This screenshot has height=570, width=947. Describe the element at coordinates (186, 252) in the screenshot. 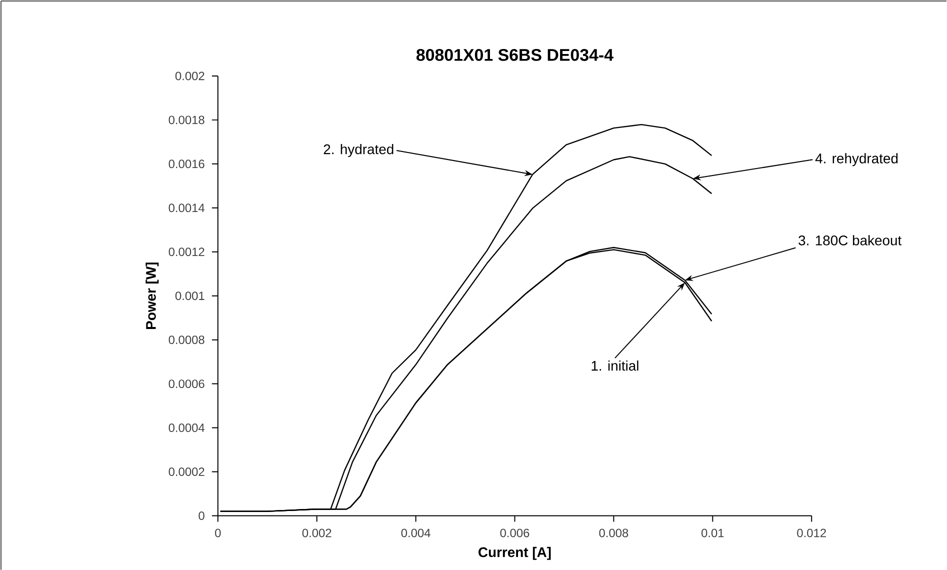

I see `y-tick-label: 0.0012` at that location.